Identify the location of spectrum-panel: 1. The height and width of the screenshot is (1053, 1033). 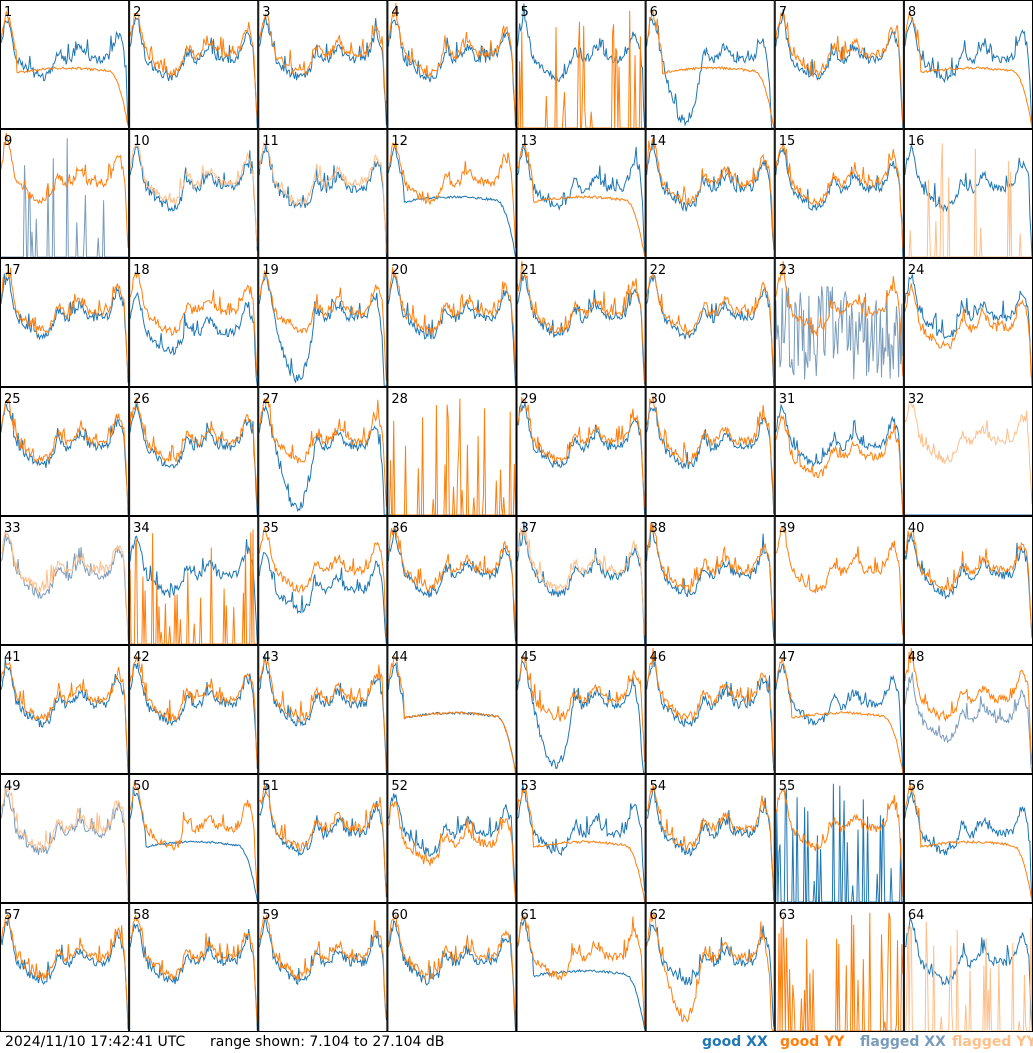
(65, 64).